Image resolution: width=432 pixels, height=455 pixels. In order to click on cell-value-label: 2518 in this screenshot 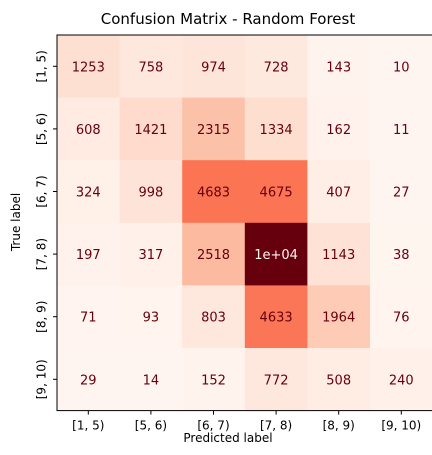, I will do `click(213, 255)`.